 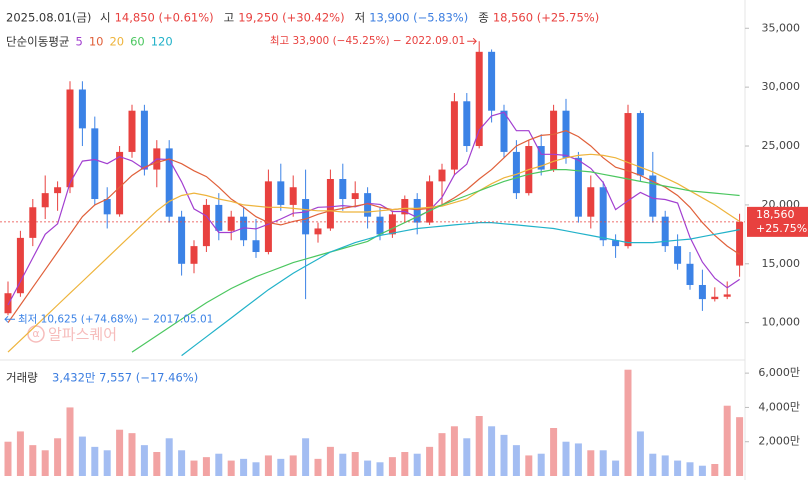 I want to click on y-tick-label: 15,000, so click(x=781, y=263).